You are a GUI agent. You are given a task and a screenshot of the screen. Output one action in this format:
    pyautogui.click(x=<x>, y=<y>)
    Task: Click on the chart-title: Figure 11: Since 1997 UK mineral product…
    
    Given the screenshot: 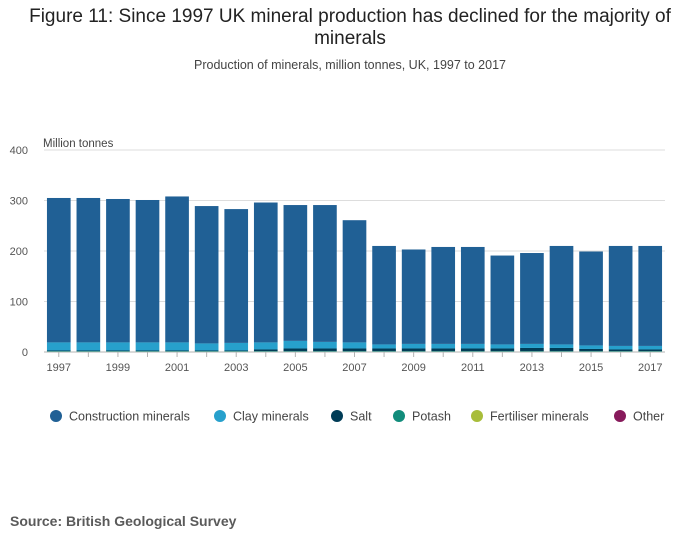 What is the action you would take?
    pyautogui.click(x=350, y=27)
    